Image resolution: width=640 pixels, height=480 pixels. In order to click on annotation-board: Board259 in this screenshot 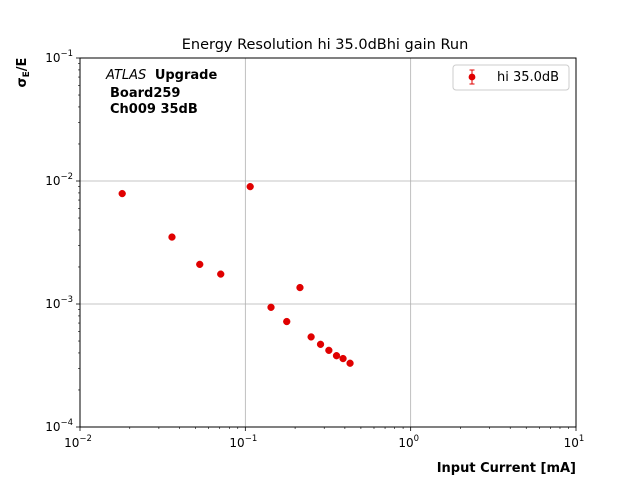, I will do `click(145, 93)`.